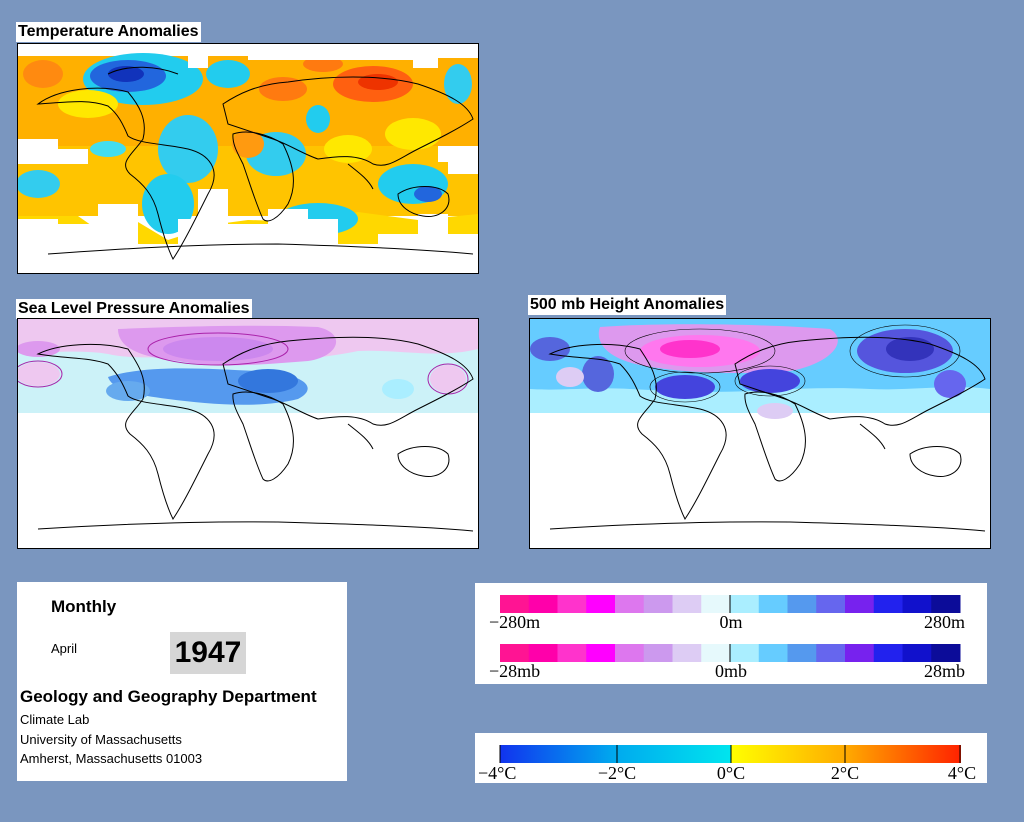  I want to click on department-label: Geology and Geography Department, so click(168, 696).